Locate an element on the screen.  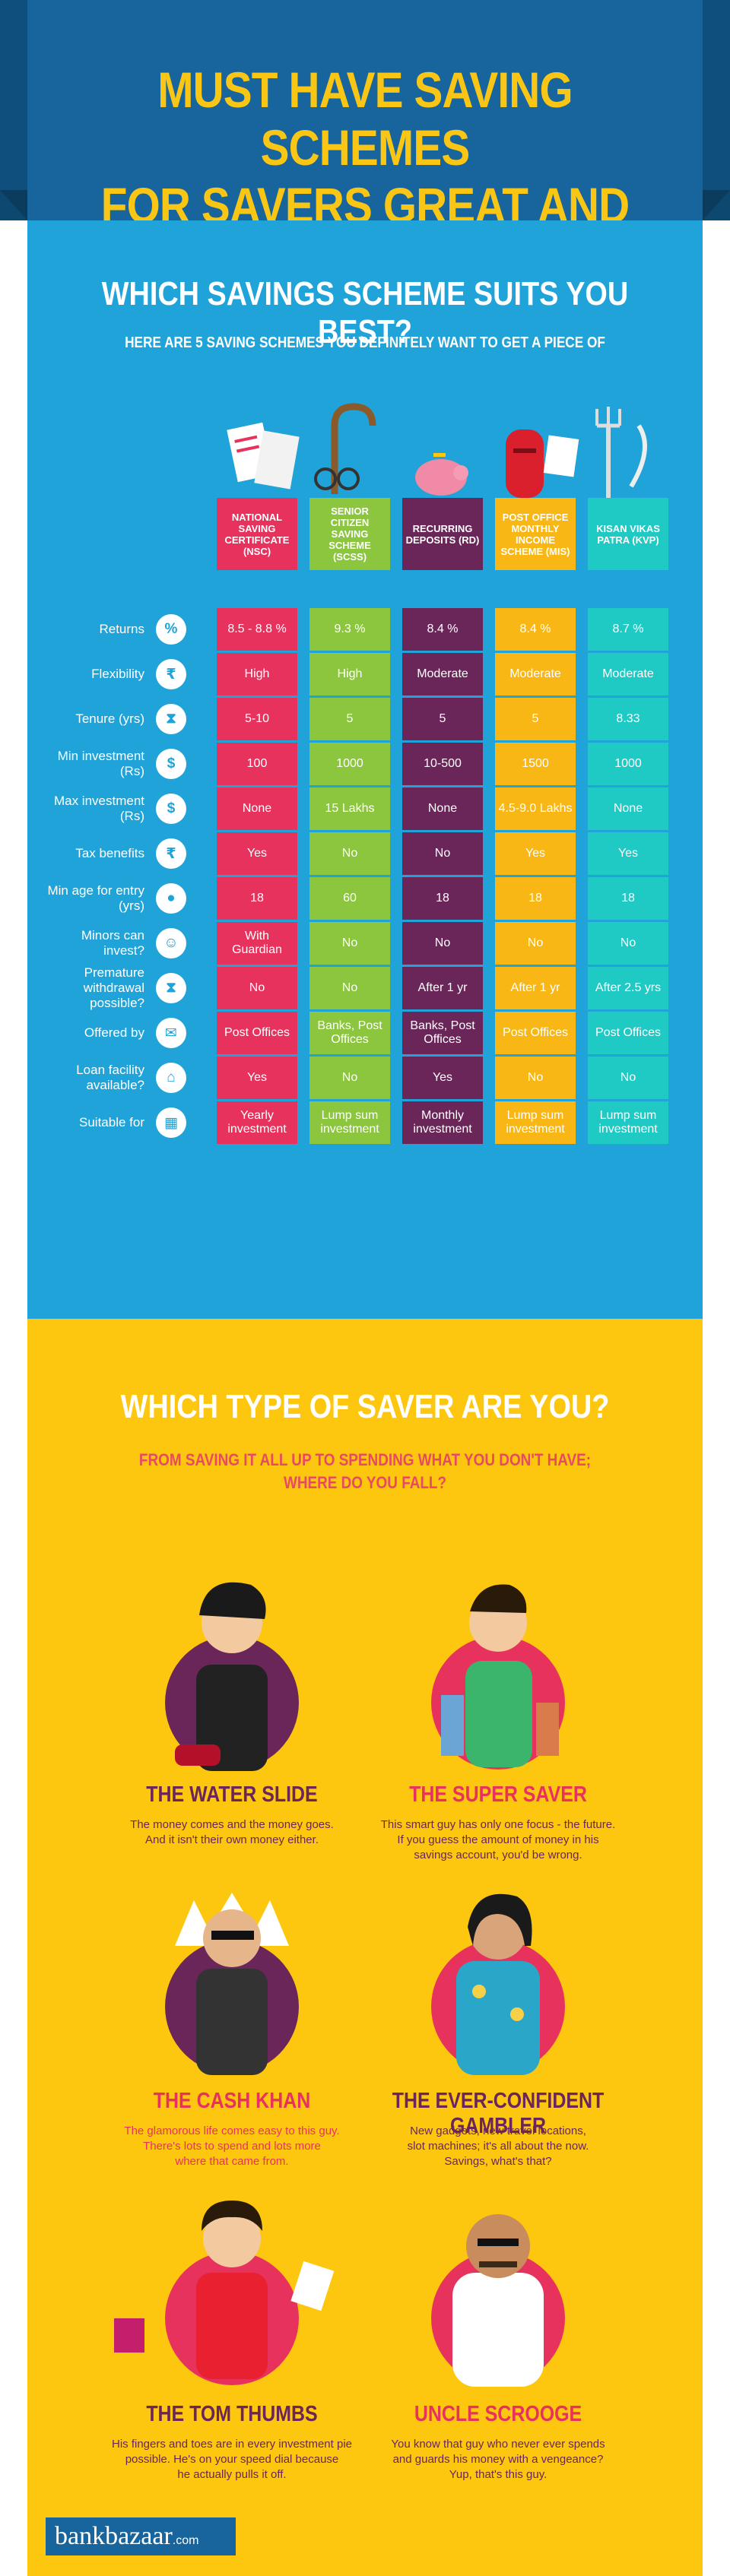
gambler-figure is located at coordinates (498, 1984).